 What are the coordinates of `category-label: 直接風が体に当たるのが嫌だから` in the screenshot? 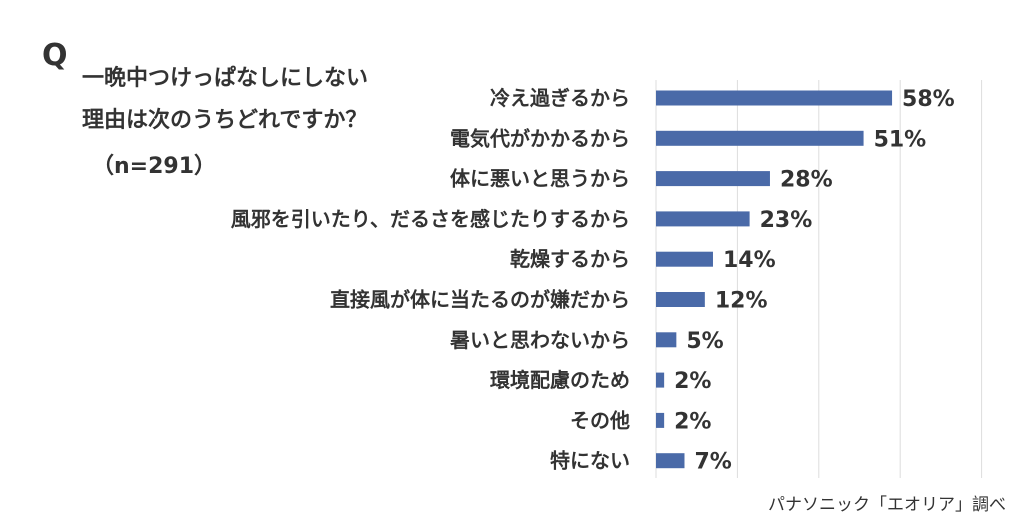 It's located at (480, 300).